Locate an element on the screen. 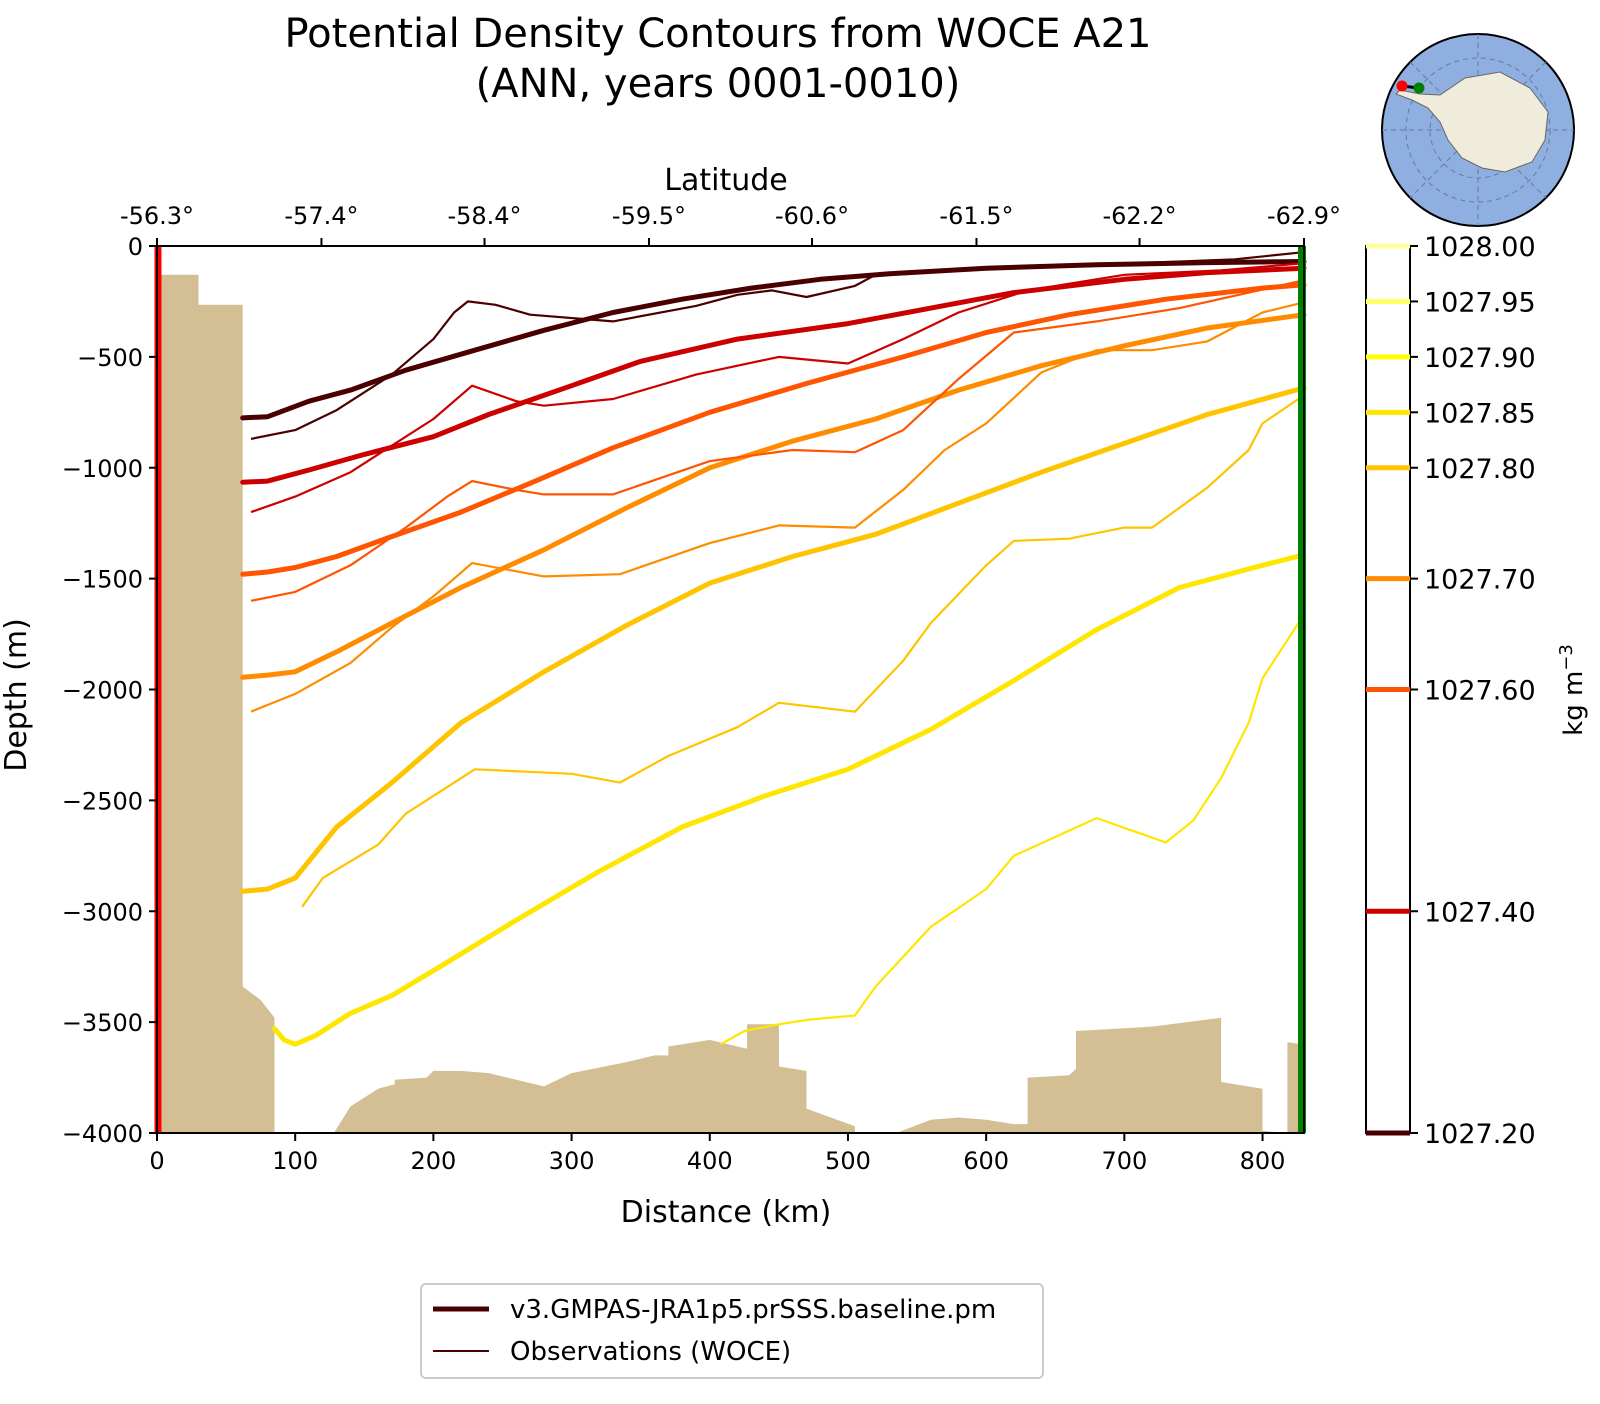 Image resolution: width=1600 pixels, height=1404 pixels. obs-contour-1027.2 is located at coordinates (774, 345).